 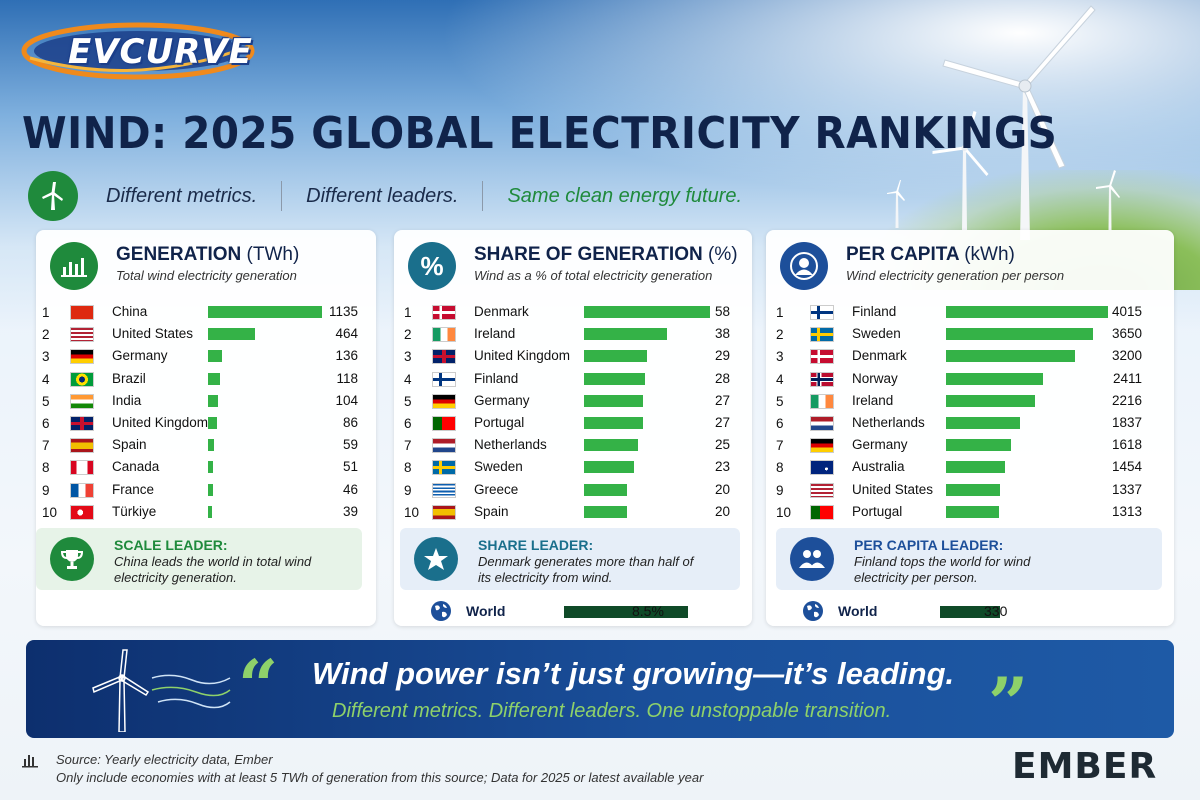 What do you see at coordinates (1126, 445) in the screenshot?
I see `bar-value-label: 1618` at bounding box center [1126, 445].